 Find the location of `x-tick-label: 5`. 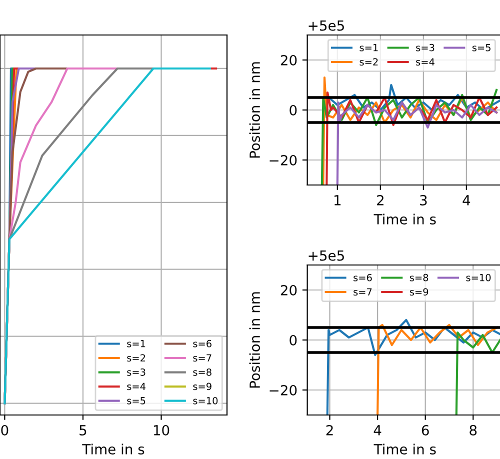

x-tick-label: 5 is located at coordinates (83, 430).